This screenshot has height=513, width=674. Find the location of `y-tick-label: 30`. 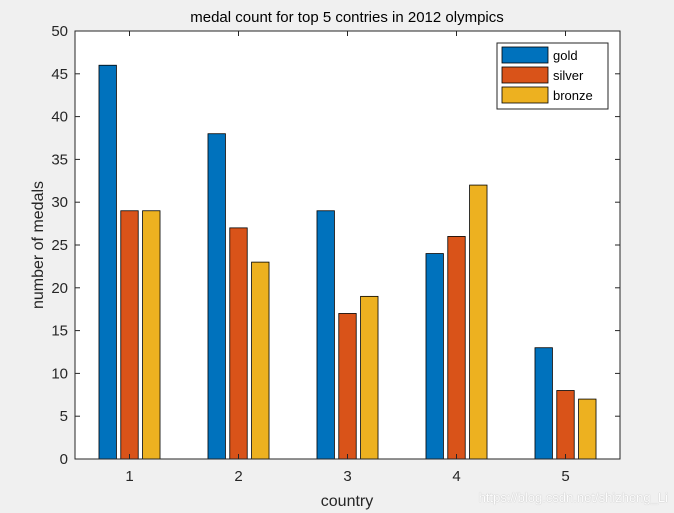

y-tick-label: 30 is located at coordinates (59, 202).